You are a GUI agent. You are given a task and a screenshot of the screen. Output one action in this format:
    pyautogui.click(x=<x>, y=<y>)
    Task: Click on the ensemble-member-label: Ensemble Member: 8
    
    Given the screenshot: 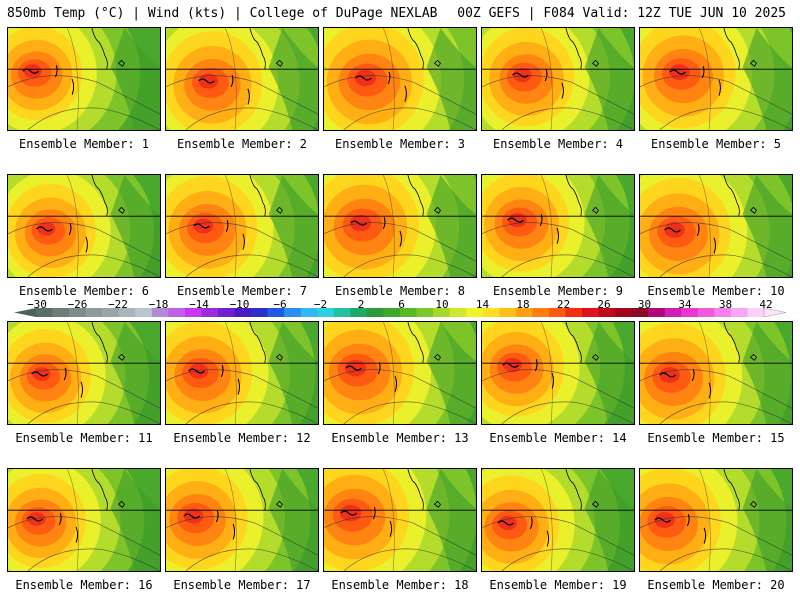 What is the action you would take?
    pyautogui.click(x=400, y=291)
    